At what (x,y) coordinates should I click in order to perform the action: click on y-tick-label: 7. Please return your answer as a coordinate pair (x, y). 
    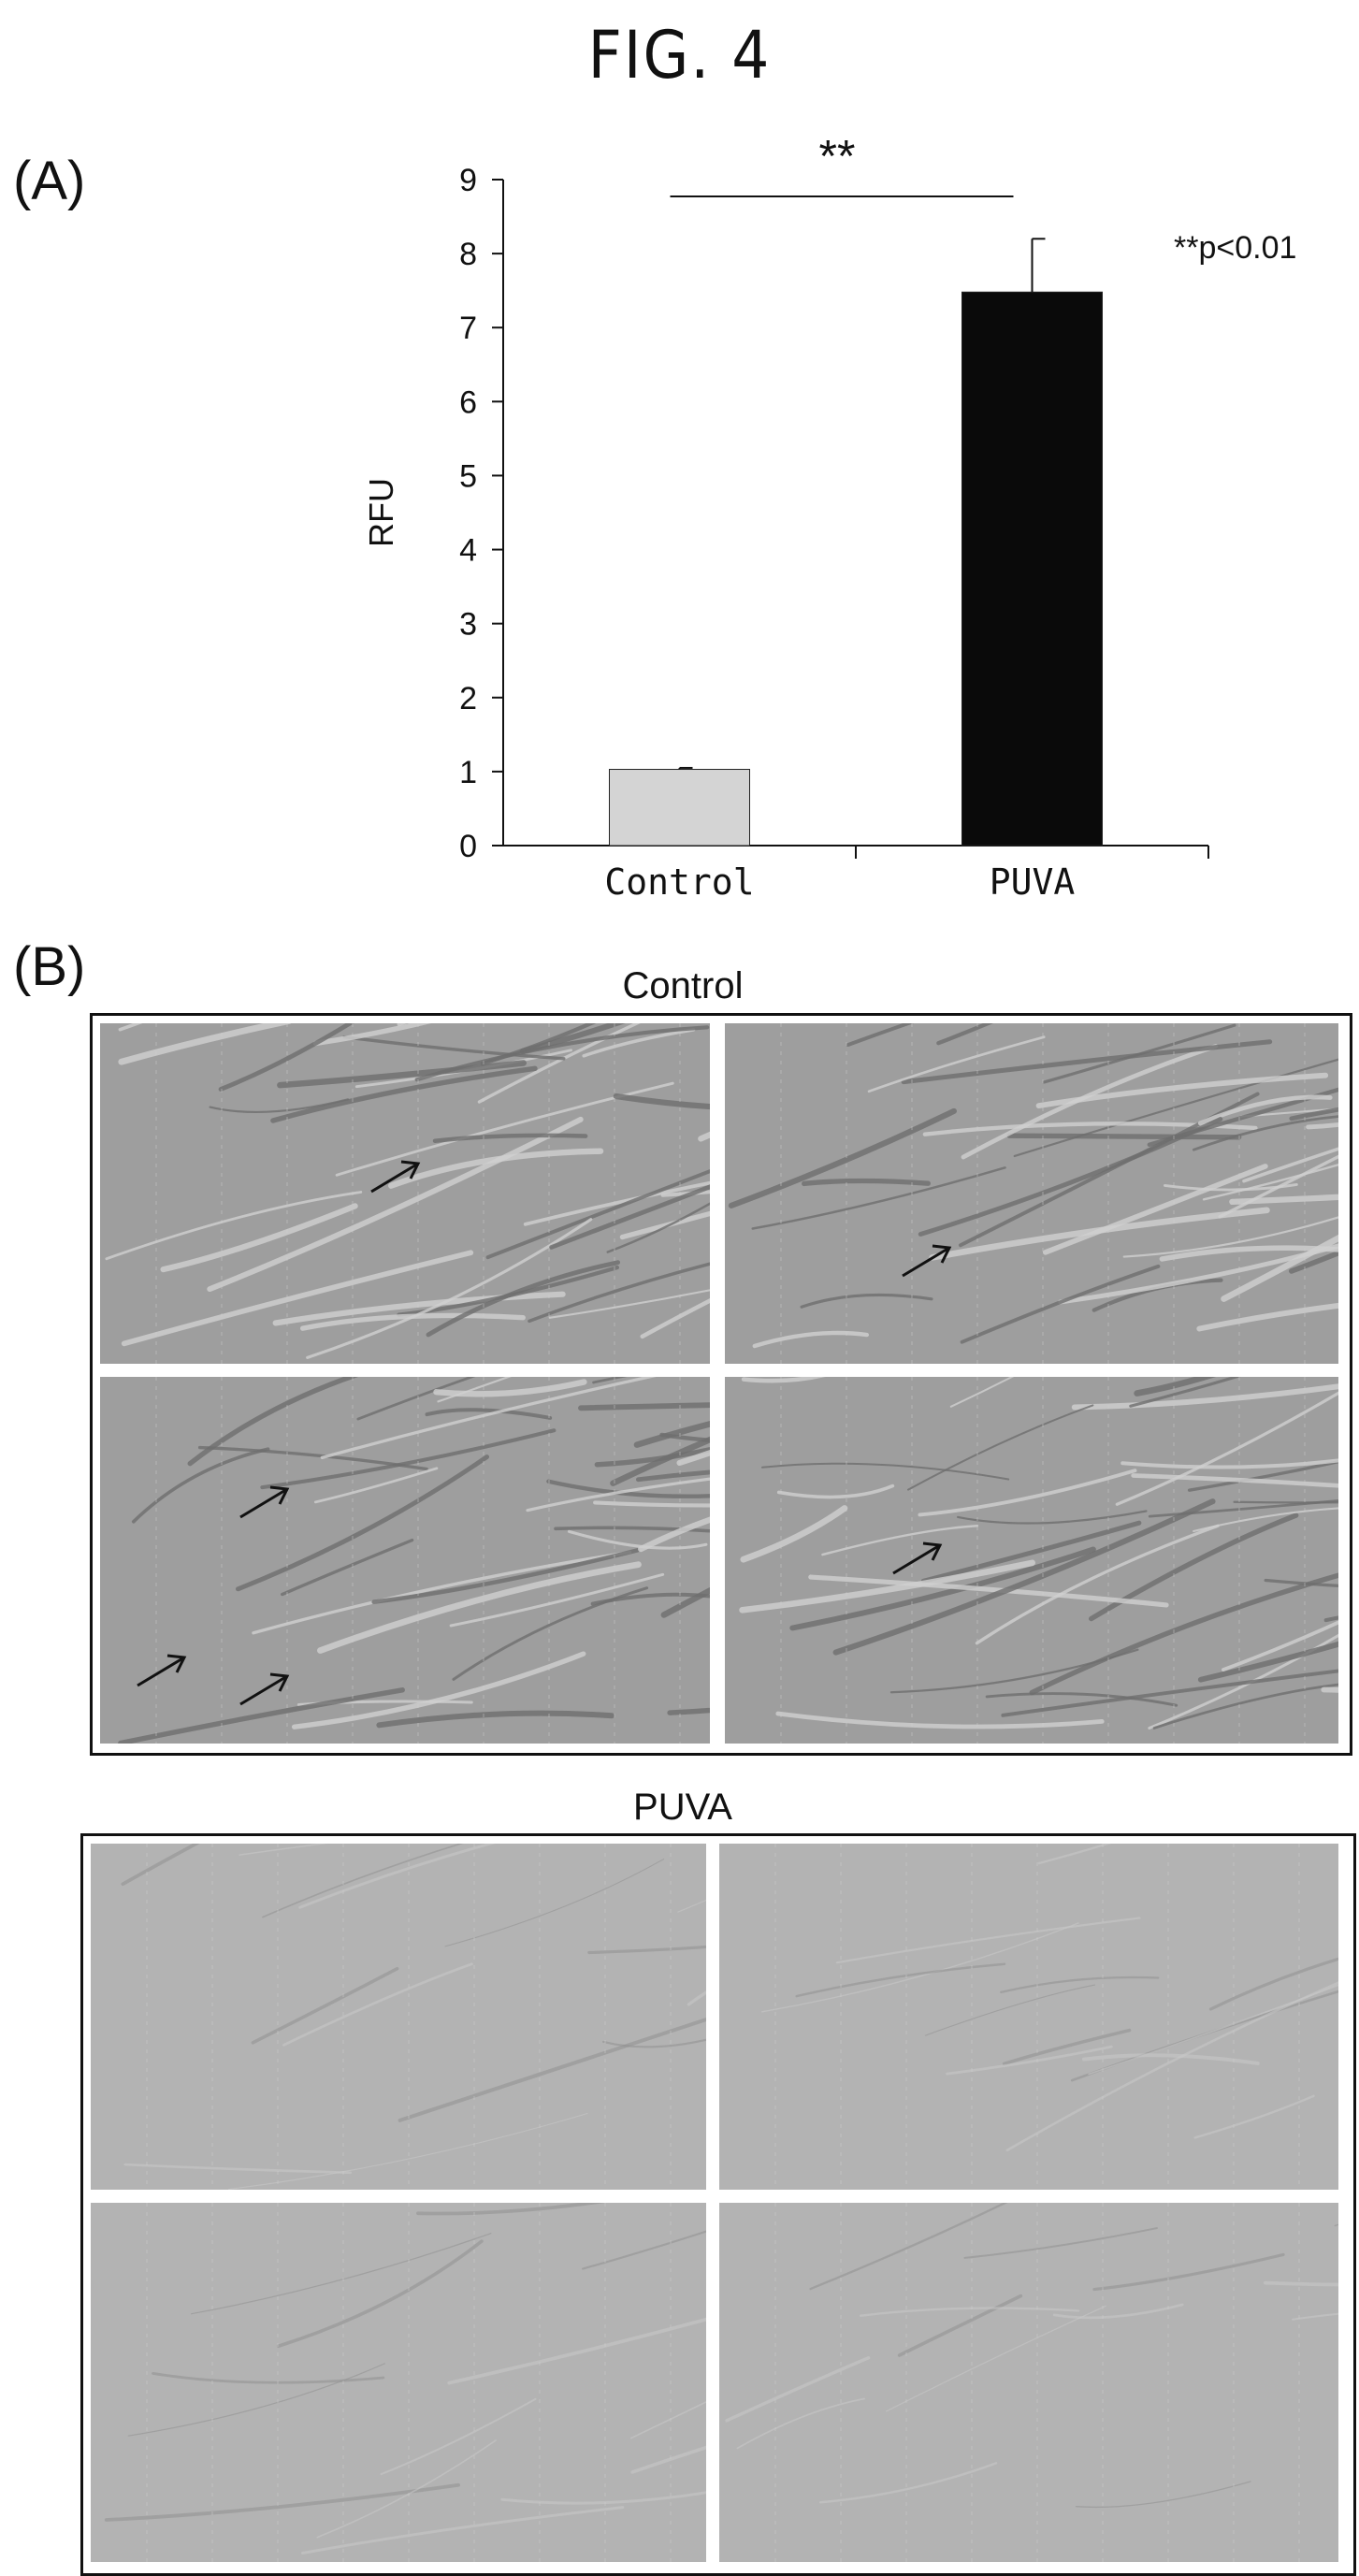
    Looking at the image, I should click on (468, 328).